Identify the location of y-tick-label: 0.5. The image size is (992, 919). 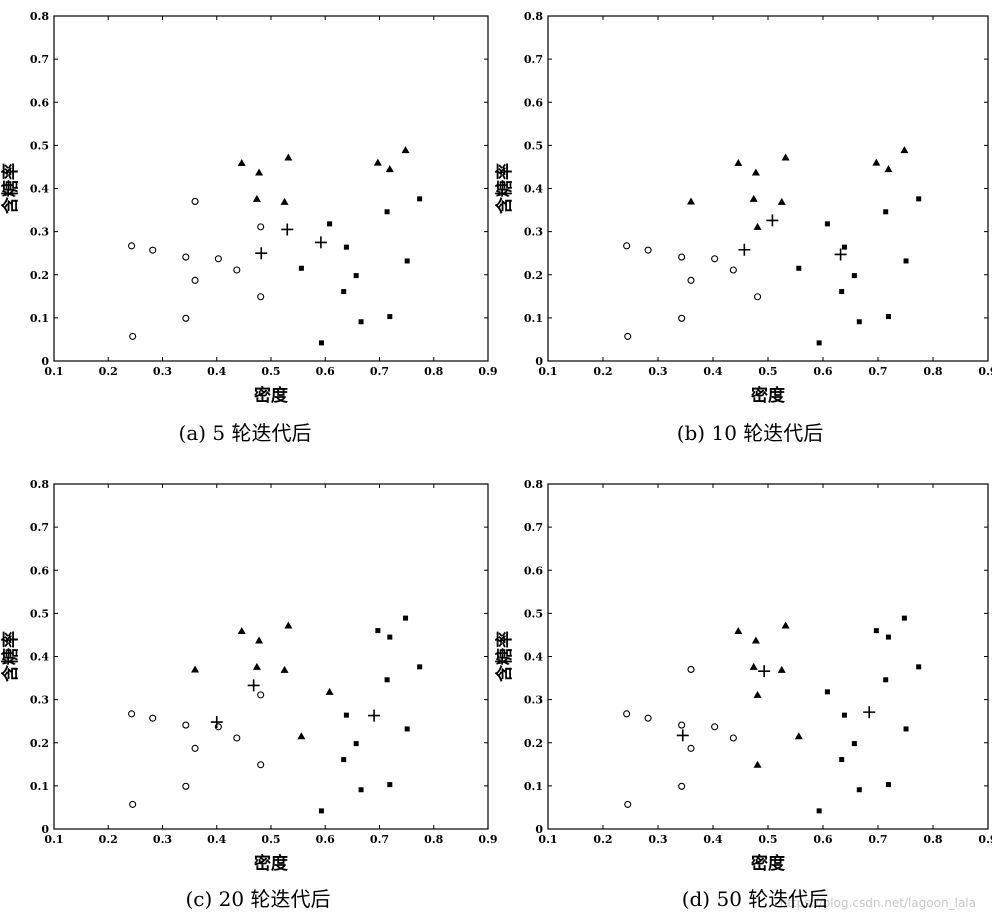
(533, 145).